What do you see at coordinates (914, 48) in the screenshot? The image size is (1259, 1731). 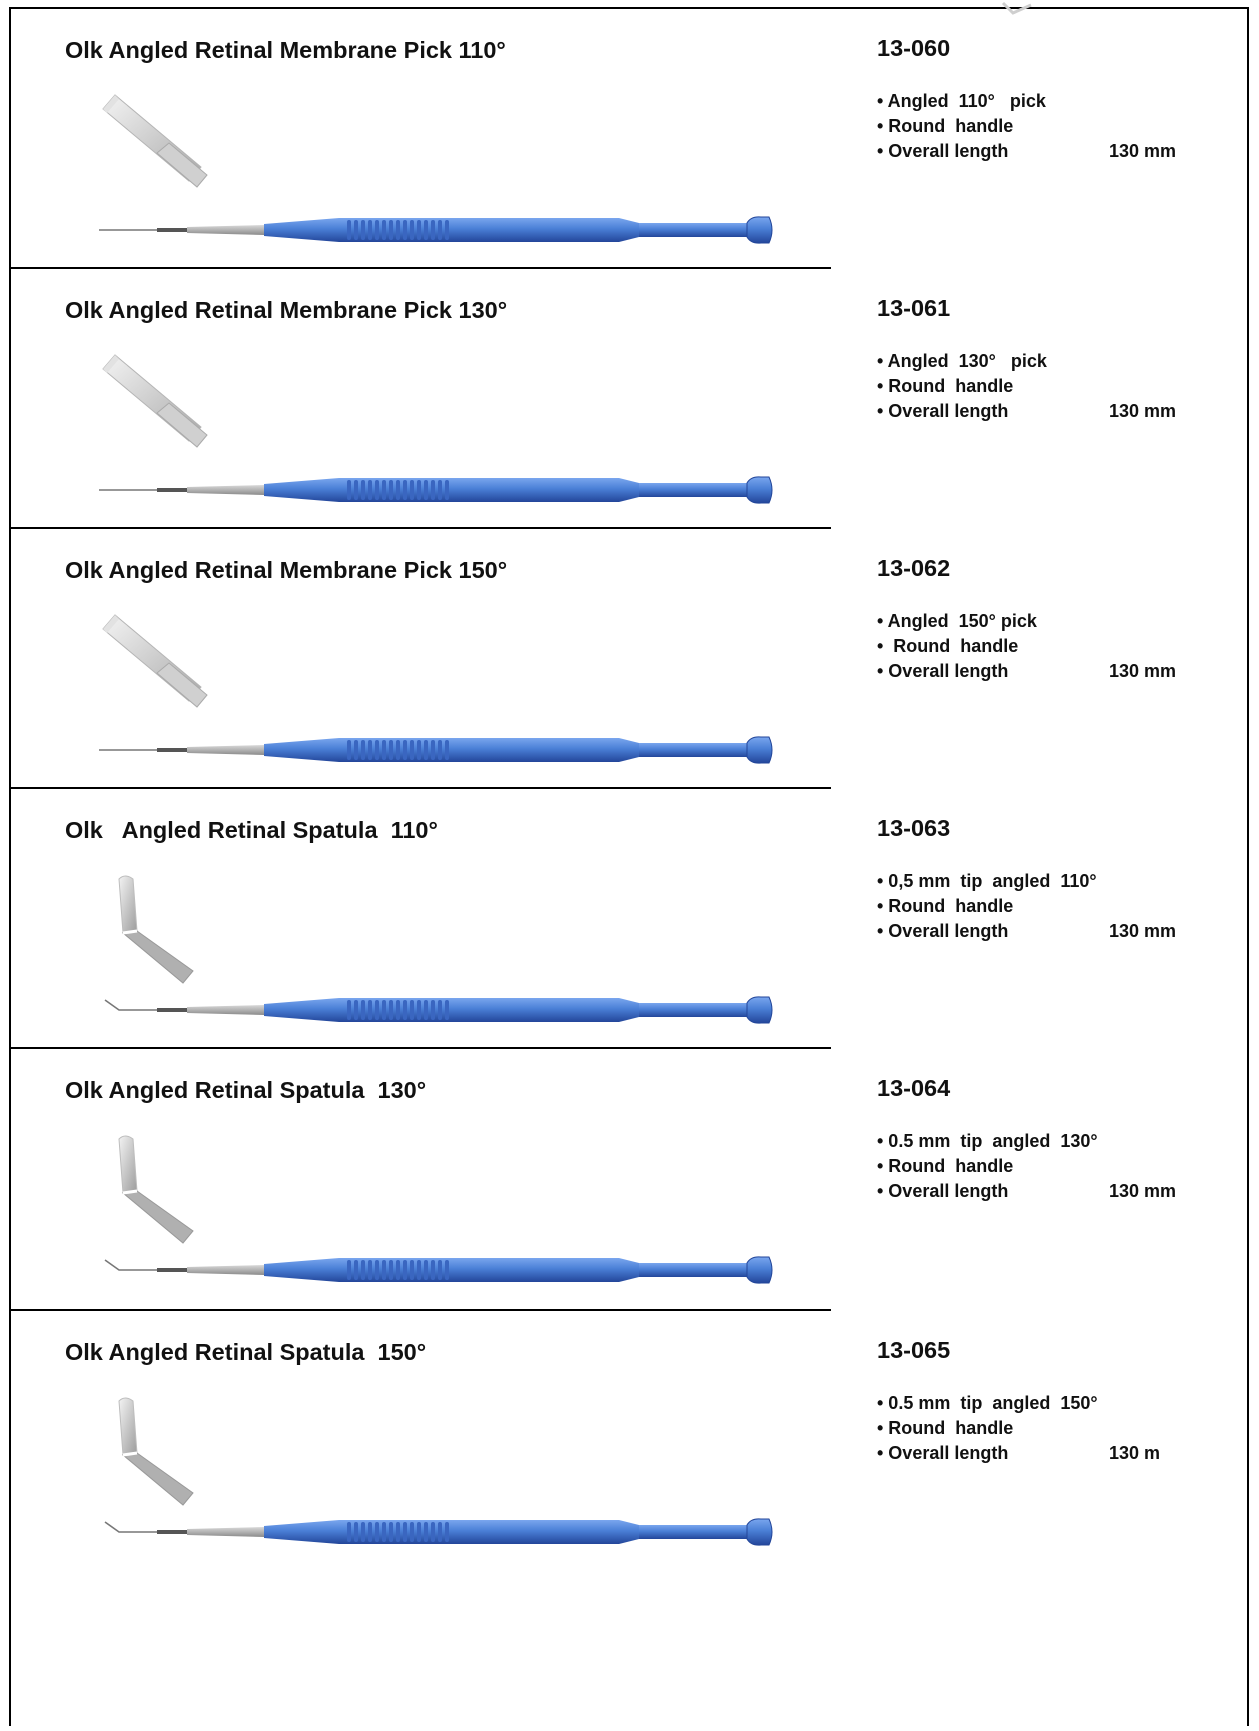 I see `product-code: 13-060` at bounding box center [914, 48].